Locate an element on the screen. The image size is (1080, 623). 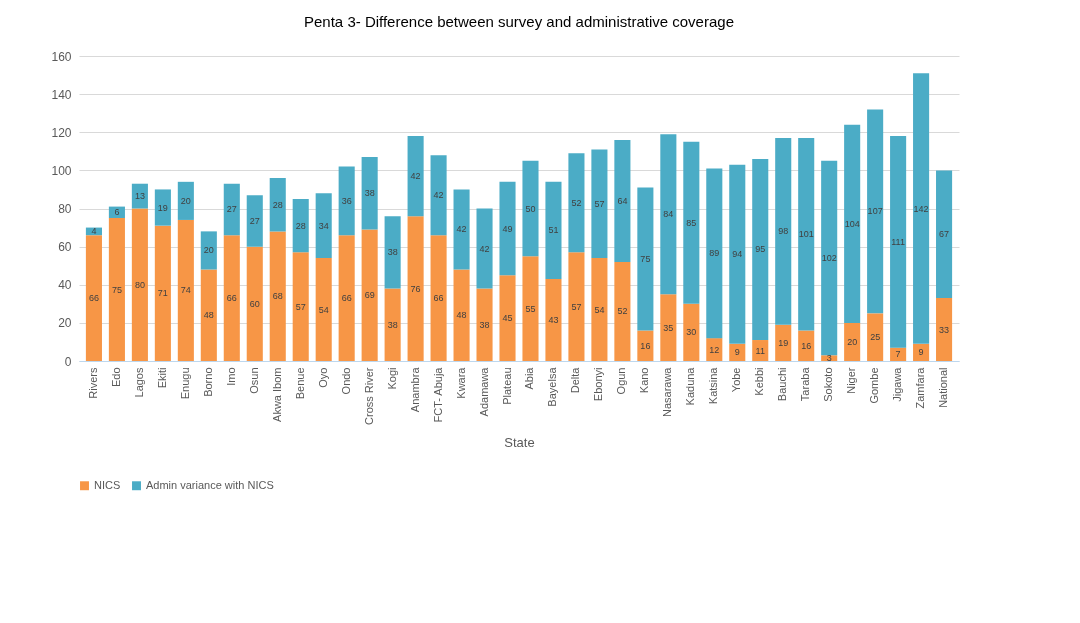
x-tick-label: Kano is located at coordinates (644, 380).